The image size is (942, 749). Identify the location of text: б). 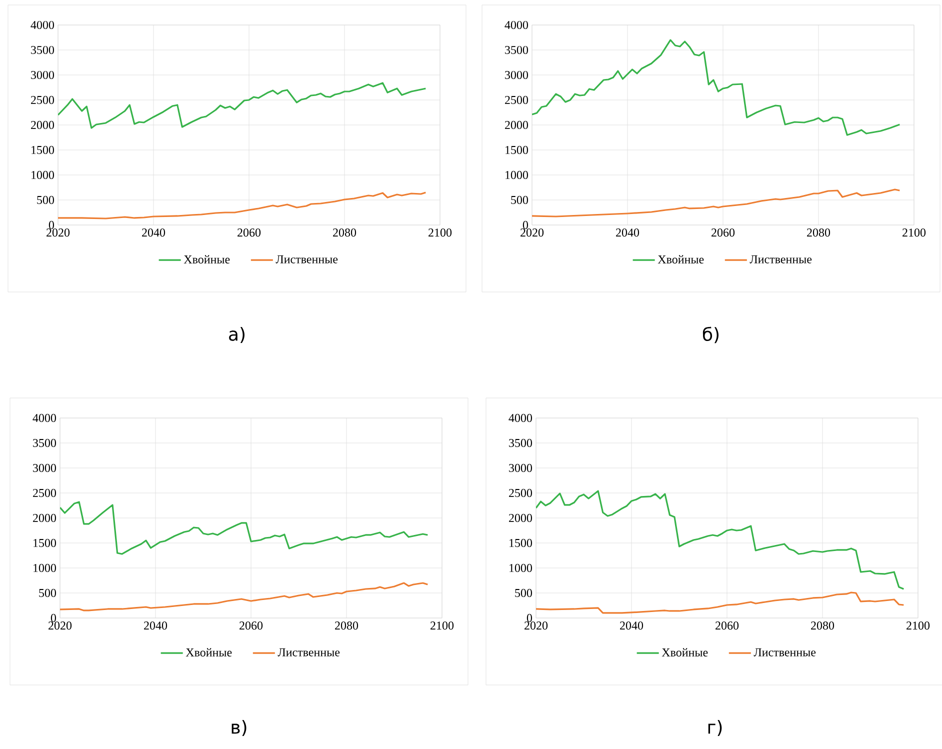
(710, 335).